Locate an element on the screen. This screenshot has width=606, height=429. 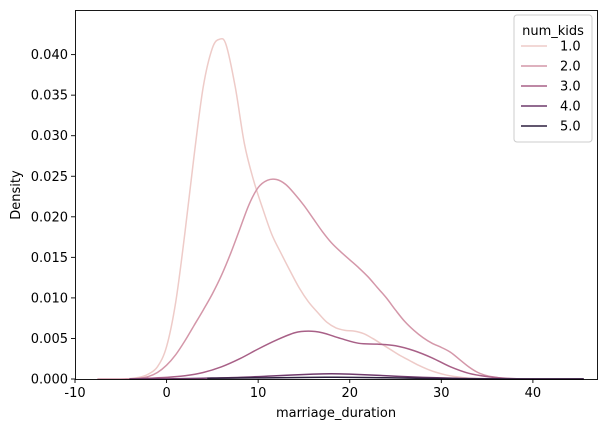
legend: num_kids 1.0 2.0 3.0 4.0 5.0 is located at coordinates (553, 78).